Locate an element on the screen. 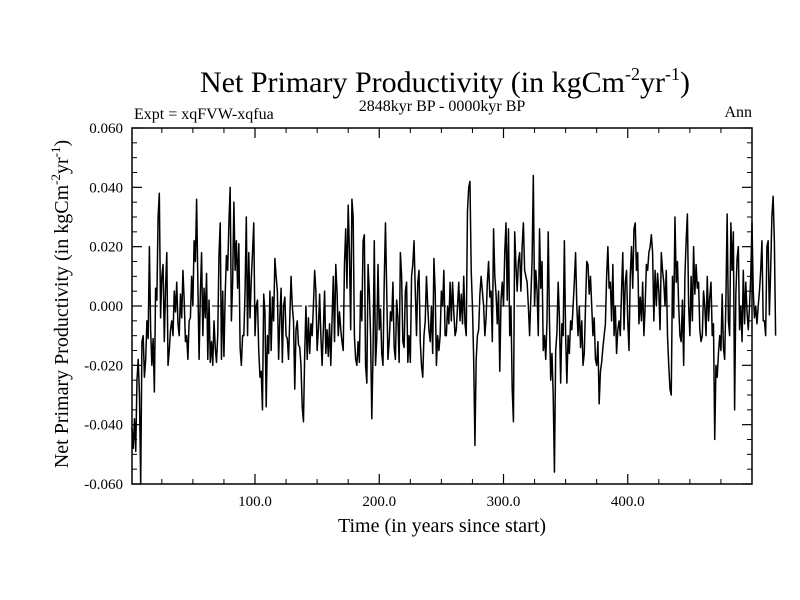  x-tick-label: 400.0 is located at coordinates (628, 502).